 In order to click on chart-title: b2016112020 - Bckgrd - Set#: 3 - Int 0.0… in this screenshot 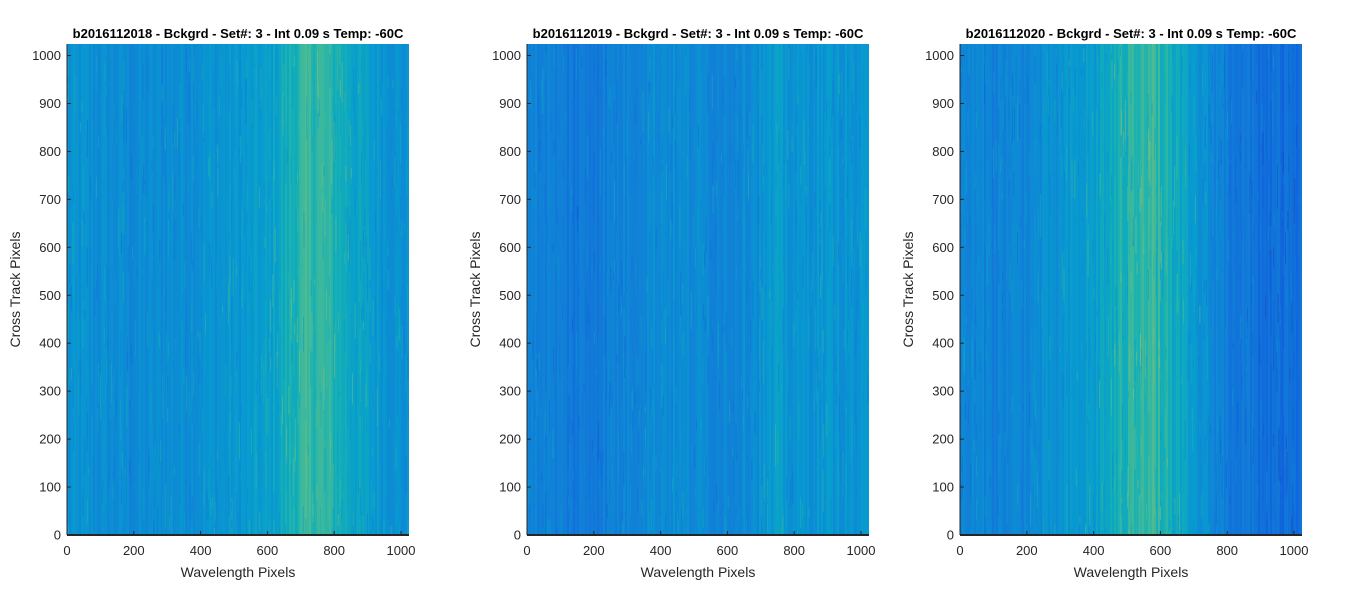, I will do `click(1131, 33)`.